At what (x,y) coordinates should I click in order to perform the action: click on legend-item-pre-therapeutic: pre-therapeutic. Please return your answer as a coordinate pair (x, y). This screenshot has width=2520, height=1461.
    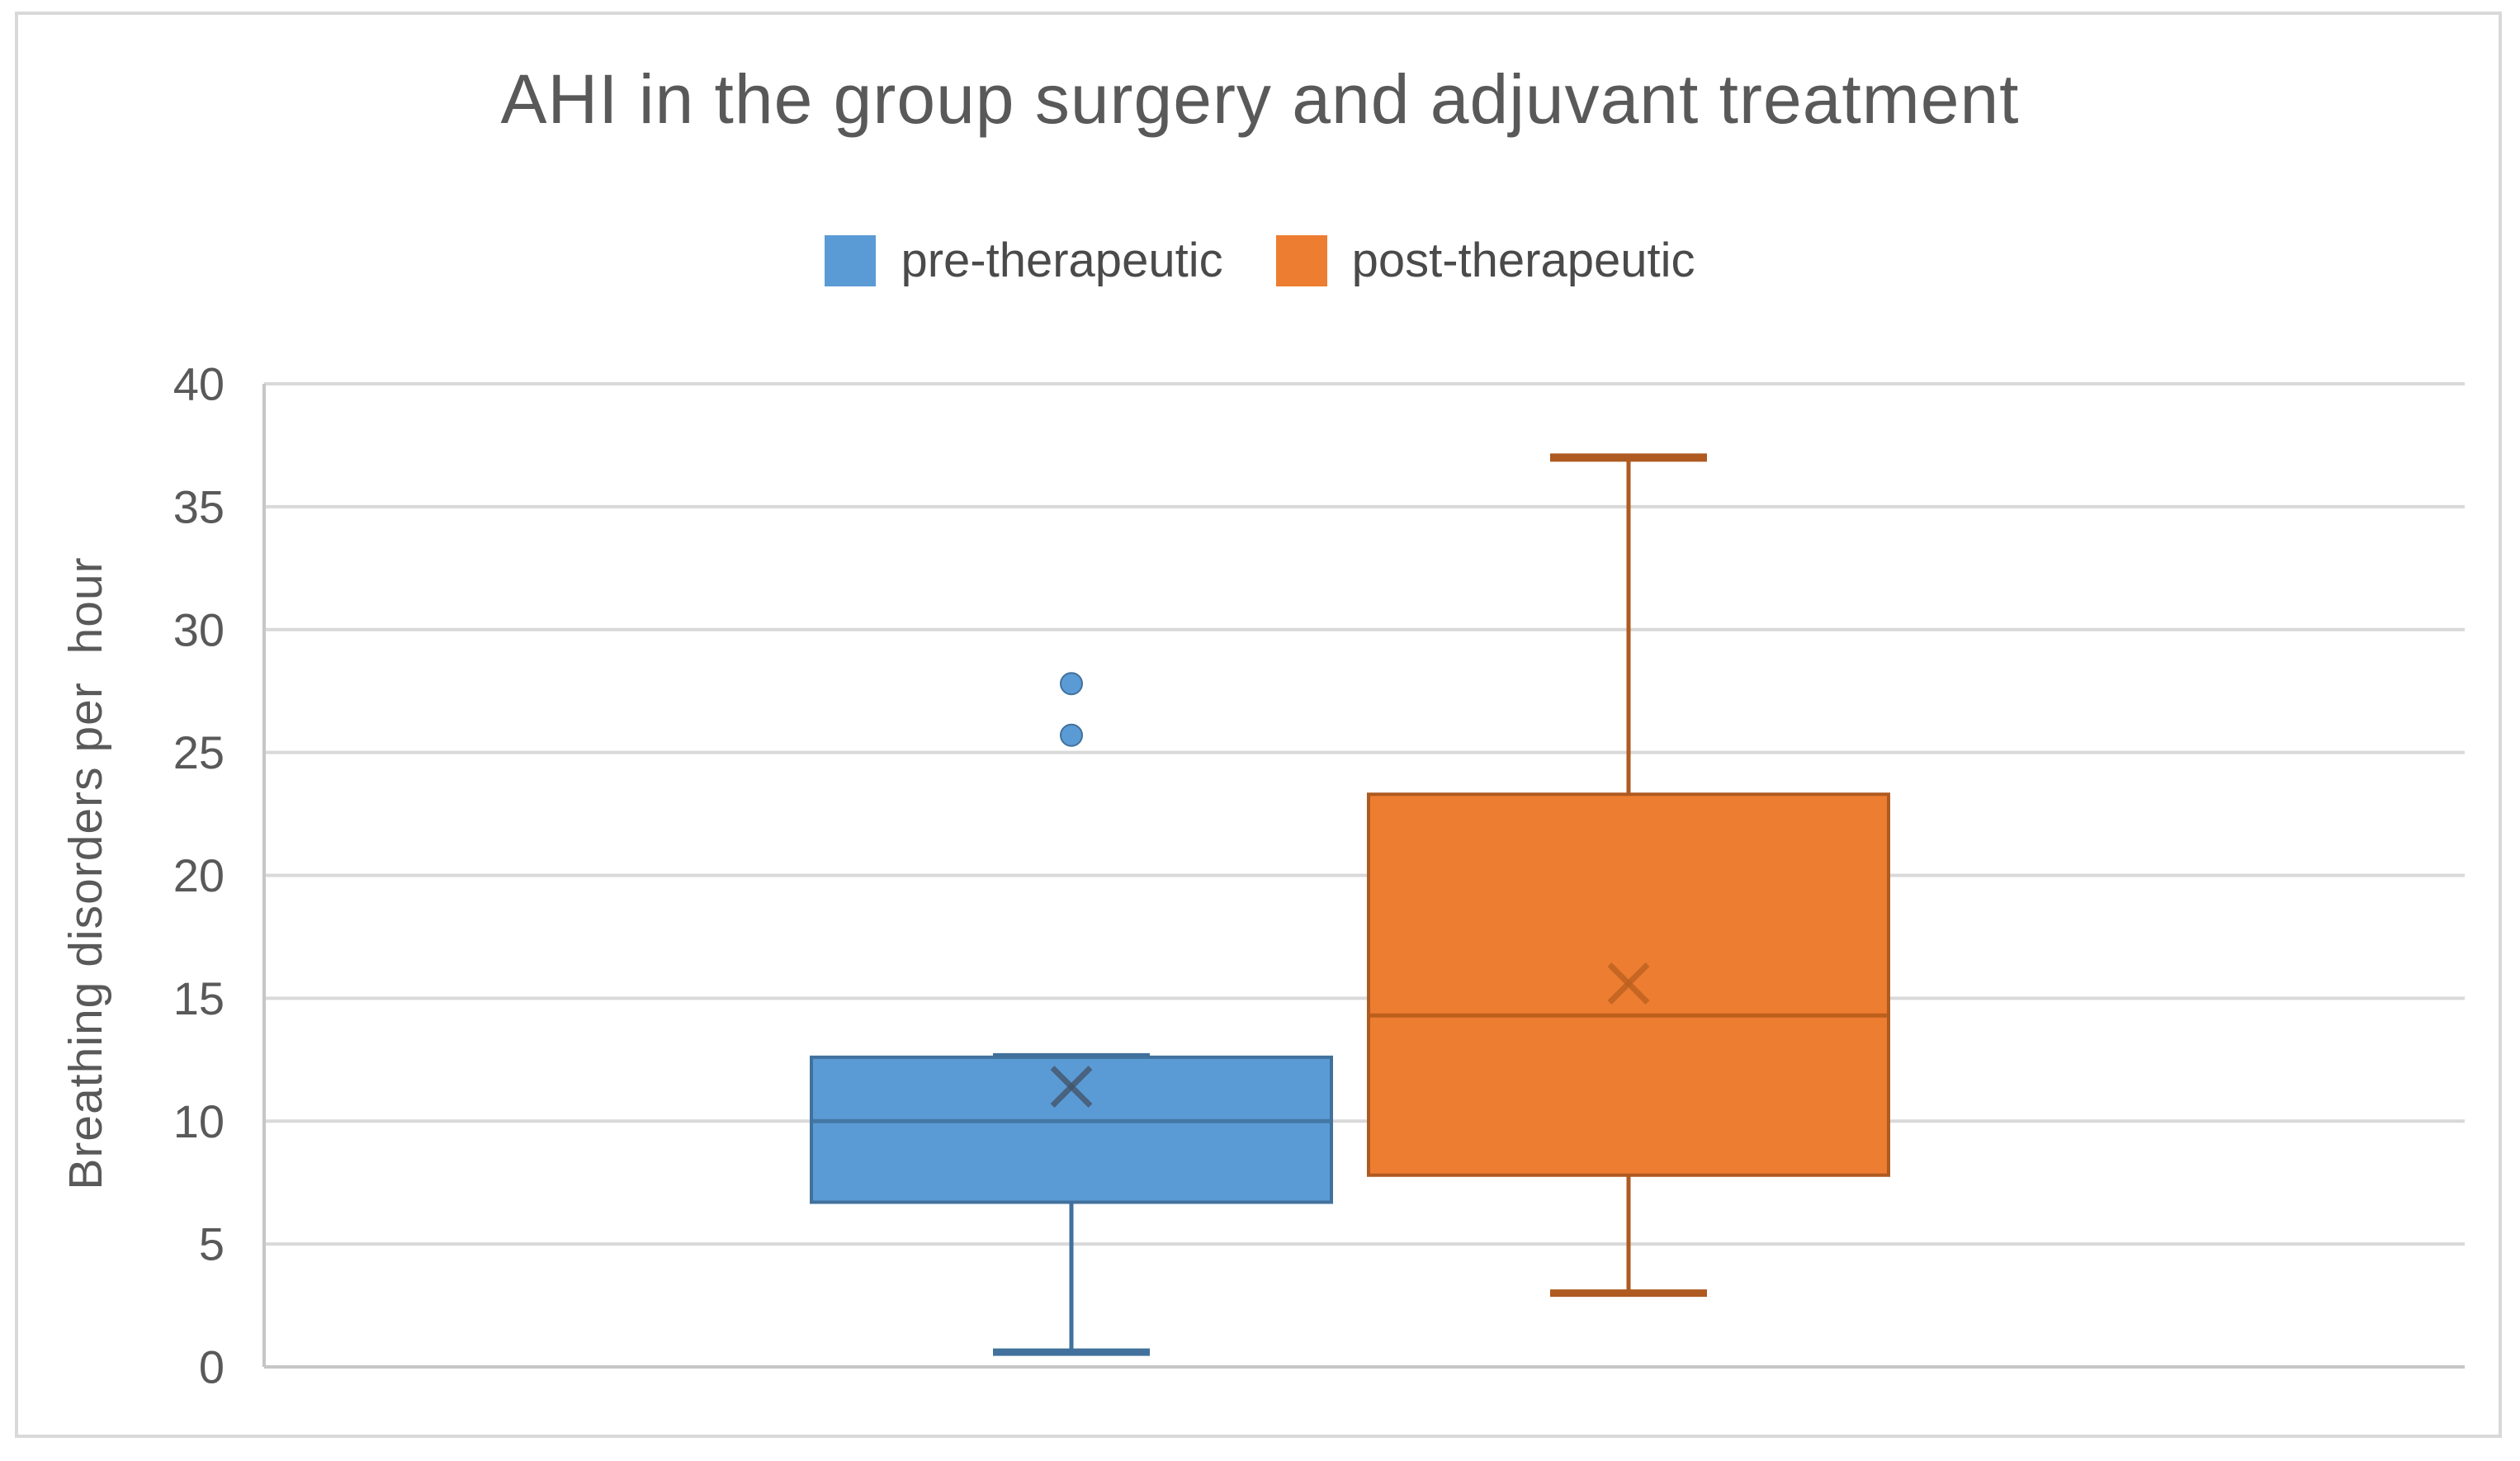
    Looking at the image, I should click on (1024, 260).